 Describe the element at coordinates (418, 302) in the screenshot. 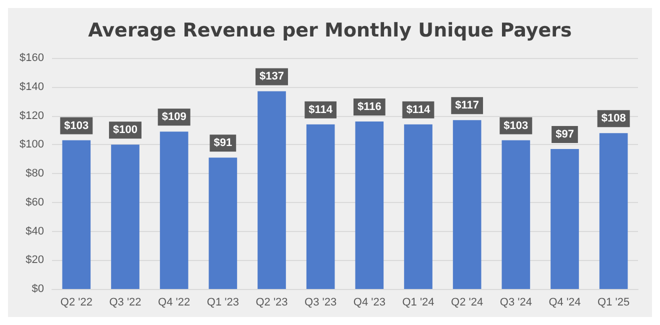

I see `x-tick-label: Q1 '24` at that location.